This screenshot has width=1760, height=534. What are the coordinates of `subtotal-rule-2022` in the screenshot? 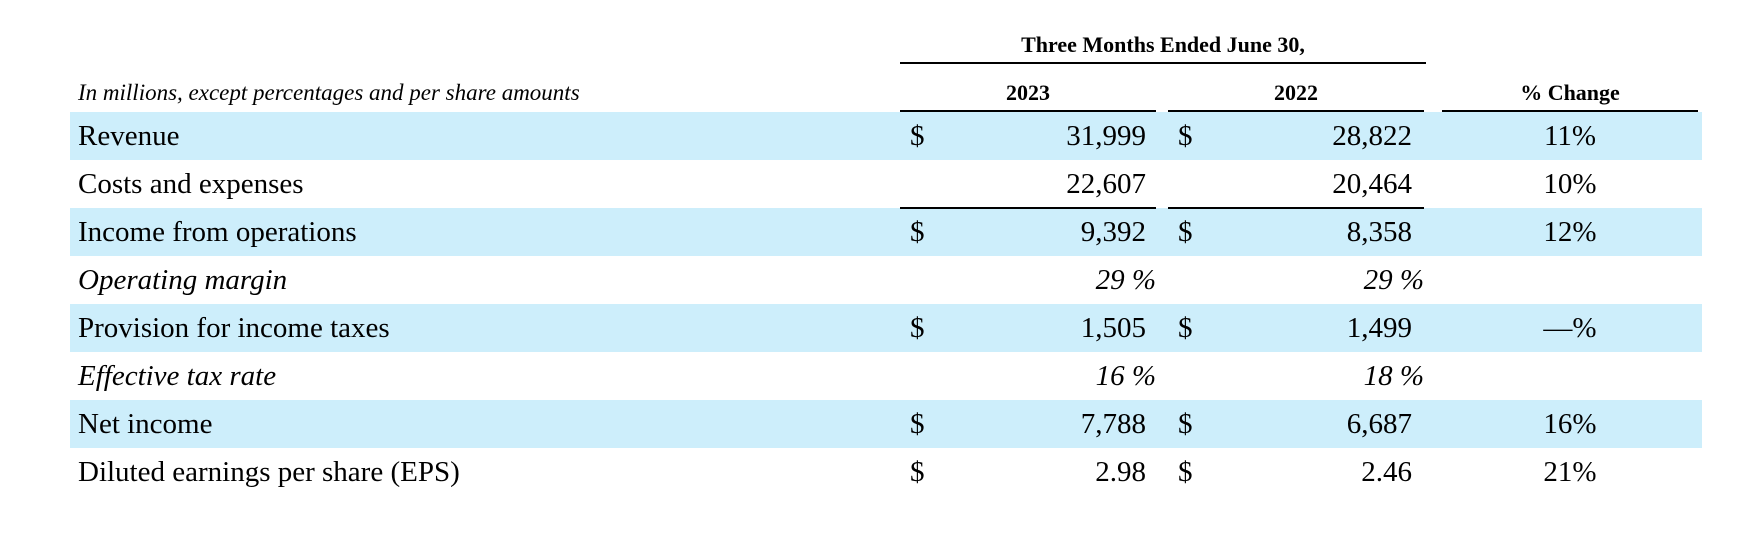 It's located at (1296, 208).